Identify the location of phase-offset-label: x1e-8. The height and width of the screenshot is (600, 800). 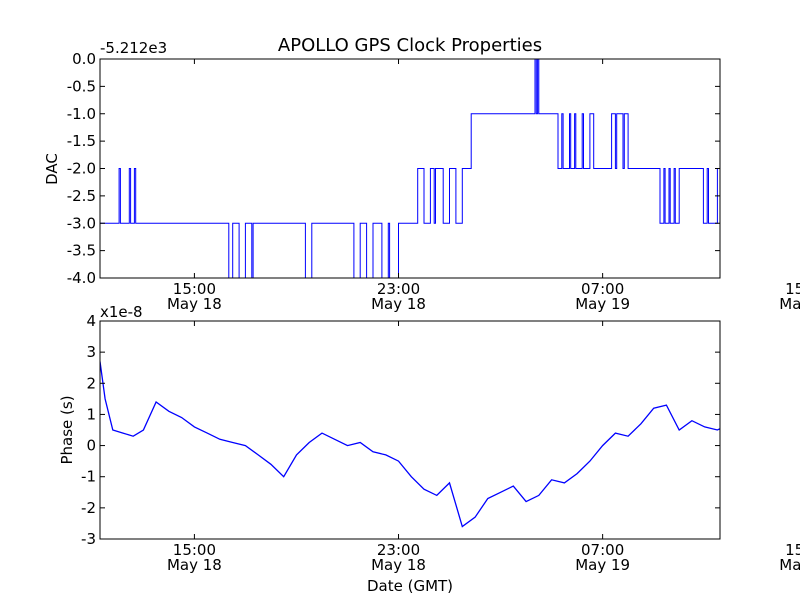
(121, 312).